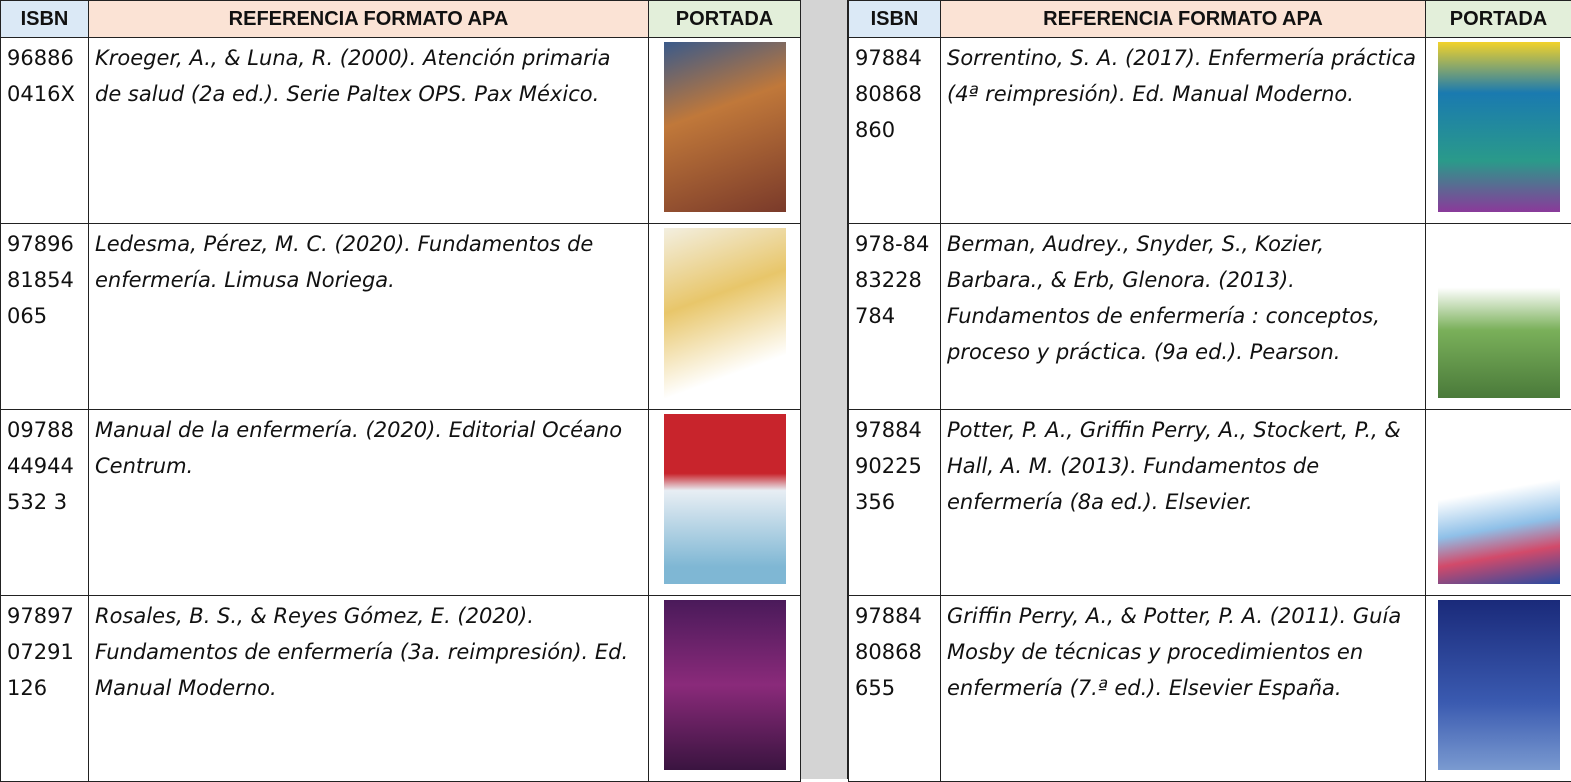 The image size is (1571, 782). Describe the element at coordinates (895, 317) in the screenshot. I see `isbn-cell: 978-8483228784` at that location.